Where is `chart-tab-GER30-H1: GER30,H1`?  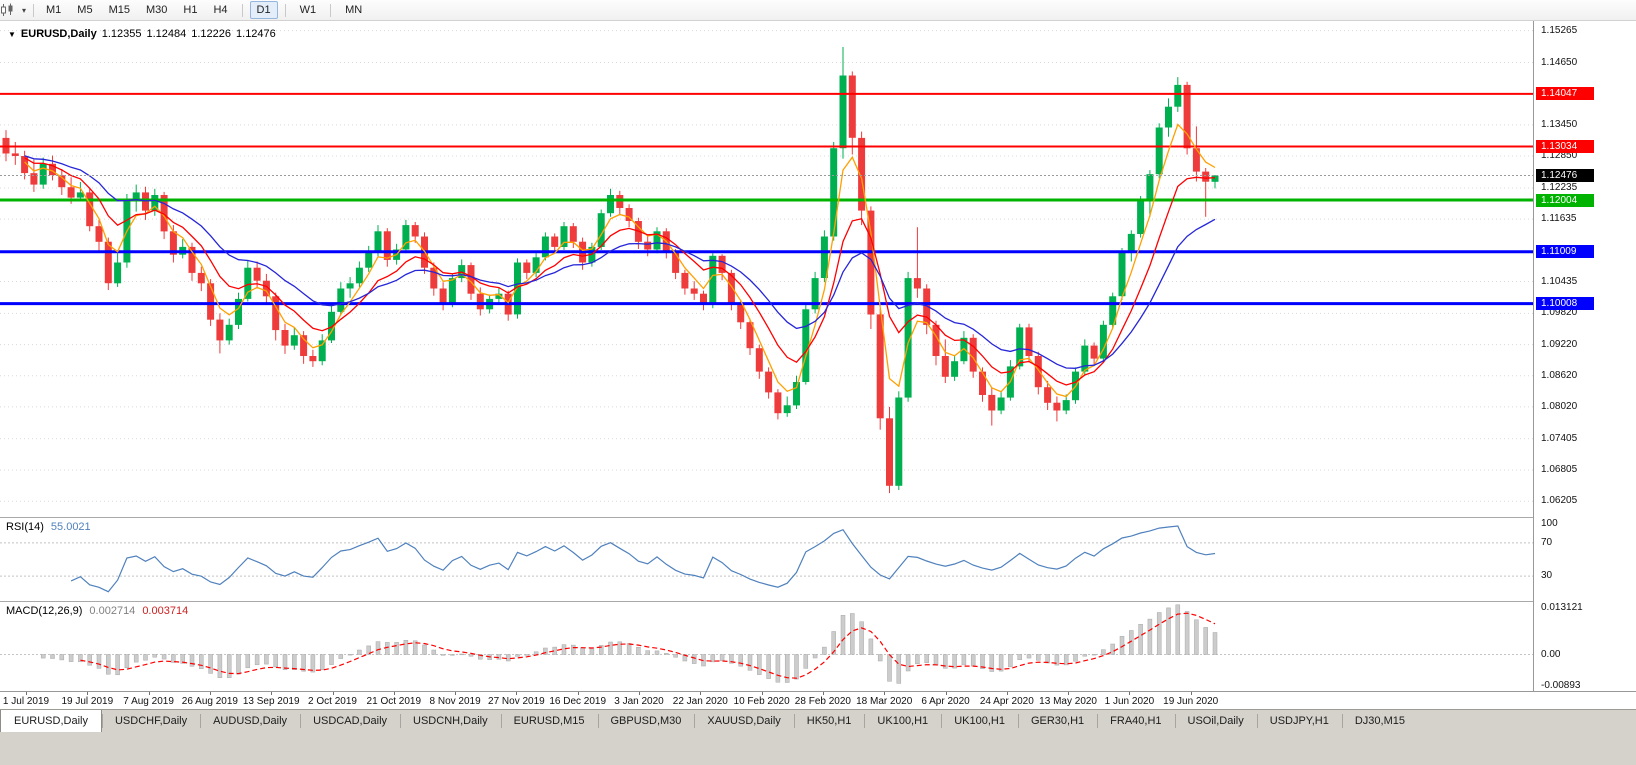
chart-tab-GER30-H1: GER30,H1 is located at coordinates (1057, 721).